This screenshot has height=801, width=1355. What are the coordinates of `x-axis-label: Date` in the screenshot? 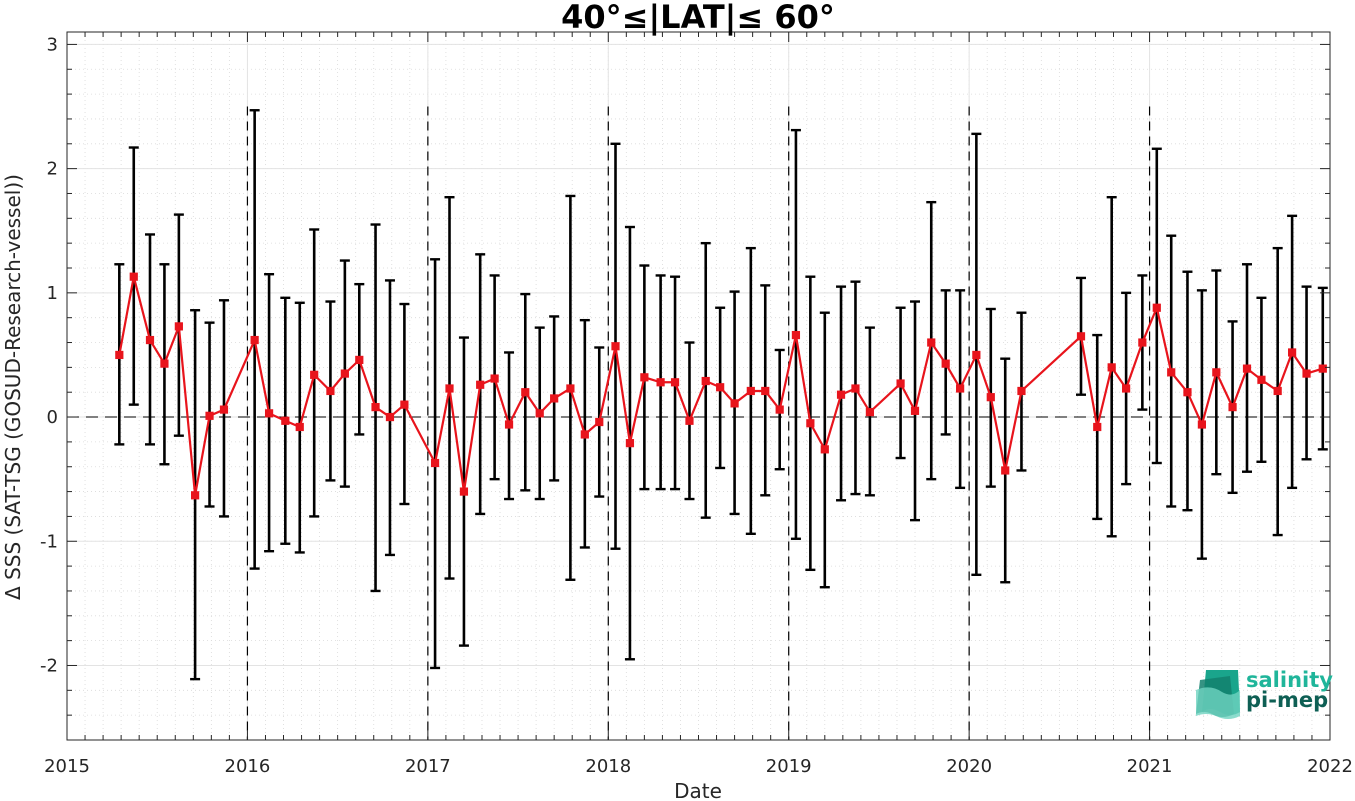 It's located at (698, 790).